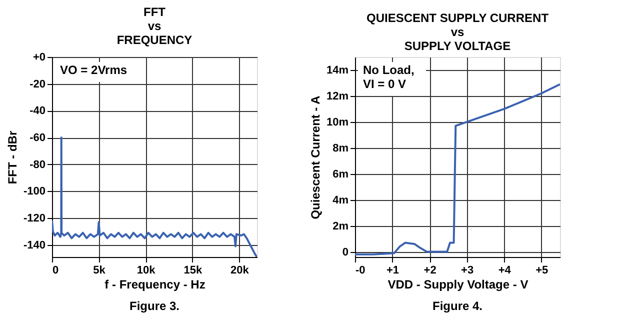 The height and width of the screenshot is (334, 620). Describe the element at coordinates (345, 252) in the screenshot. I see `y-tick-label: 0` at that location.